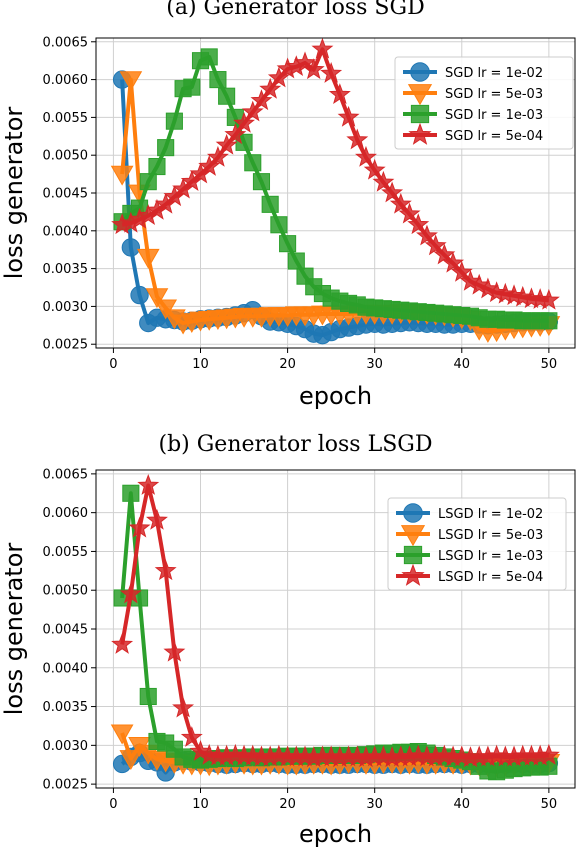 Image resolution: width=586 pixels, height=850 pixels. What do you see at coordinates (494, 136) in the screenshot?
I see `legend-label: SGD lr = 5e-04` at bounding box center [494, 136].